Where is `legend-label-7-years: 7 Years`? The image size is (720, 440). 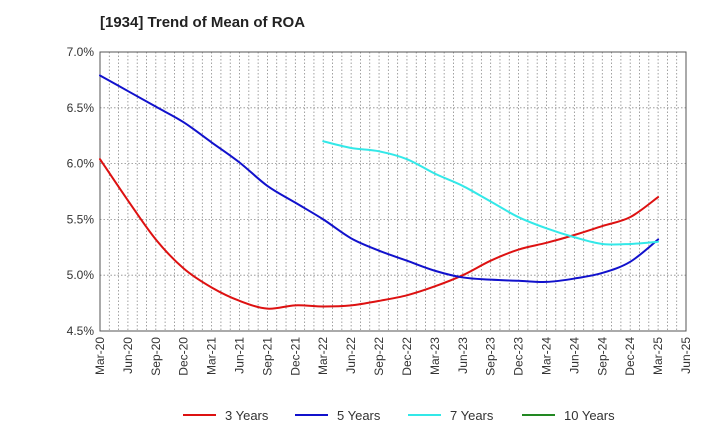
legend-label-7-years: 7 Years is located at coordinates (472, 415).